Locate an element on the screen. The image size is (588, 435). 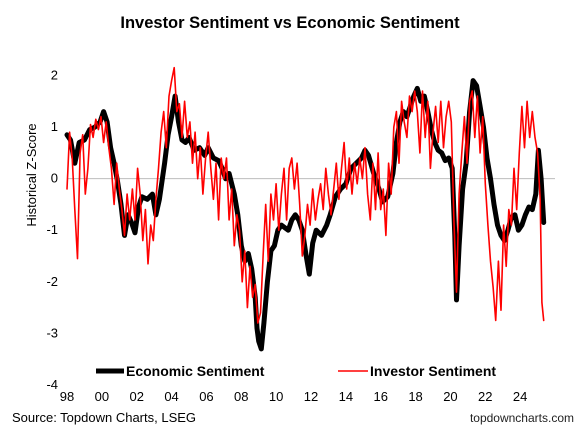
y-axis-ticks: -4 -3 -2 -1 0 1 2 is located at coordinates (52, 229).